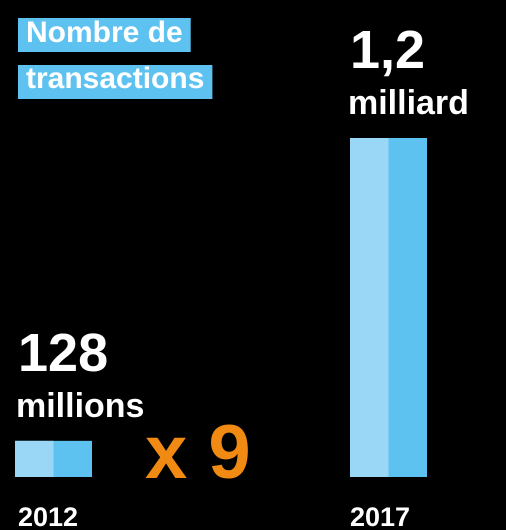 The image size is (506, 530). I want to click on x-tick-label: 2012, so click(48, 516).